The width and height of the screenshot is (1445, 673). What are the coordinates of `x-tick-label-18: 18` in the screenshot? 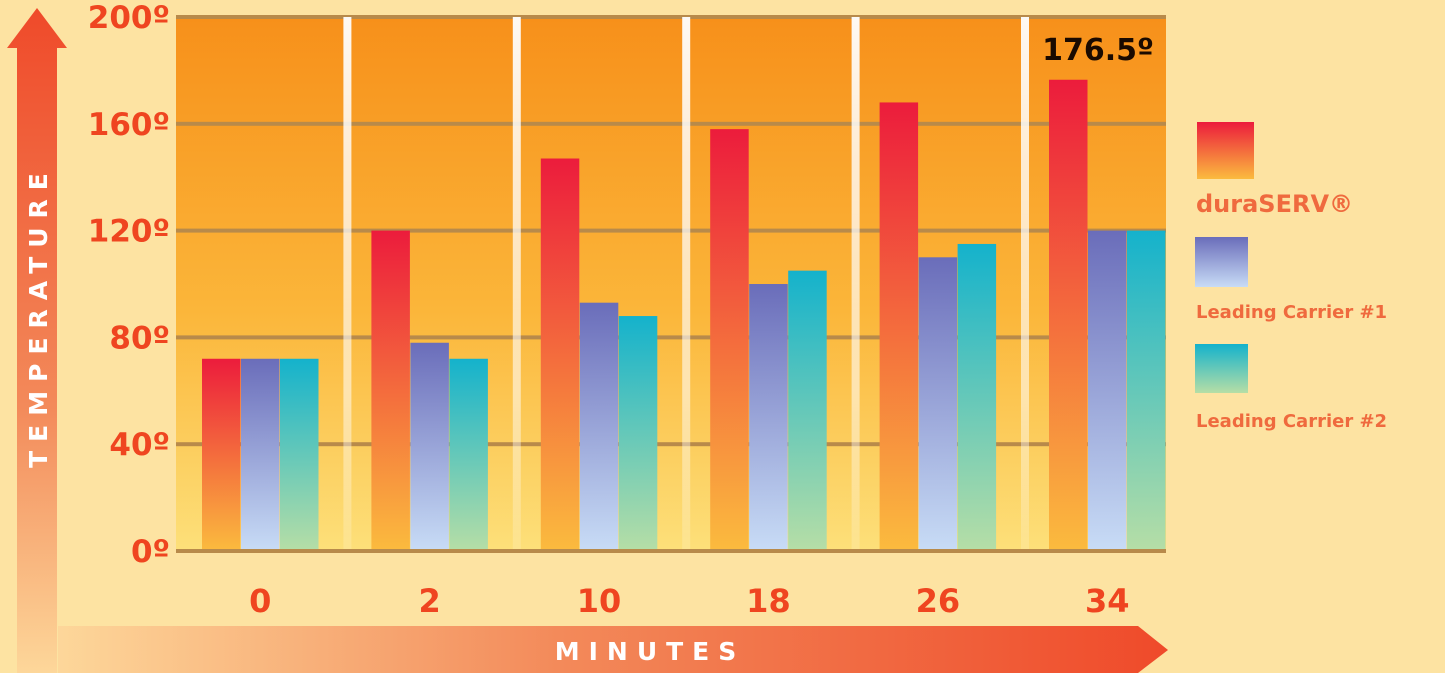 It's located at (768, 601).